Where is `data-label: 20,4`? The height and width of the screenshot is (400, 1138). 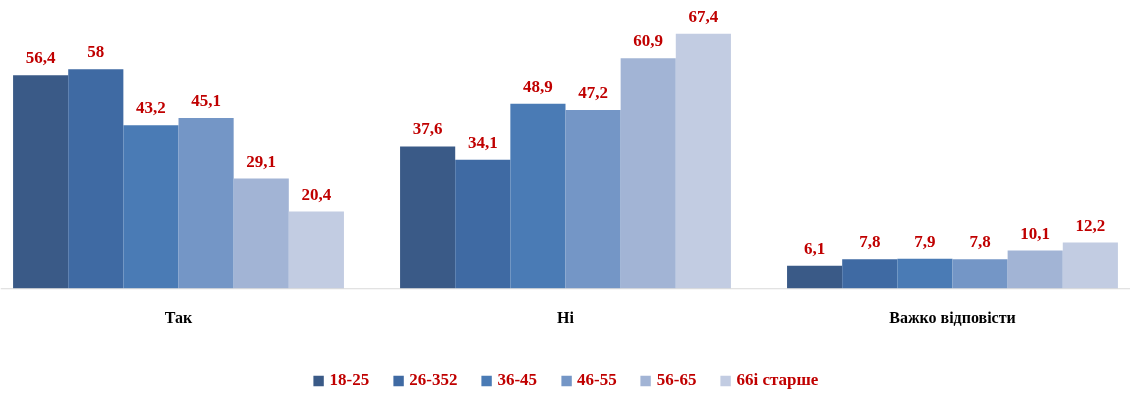
data-label: 20,4 is located at coordinates (316, 194).